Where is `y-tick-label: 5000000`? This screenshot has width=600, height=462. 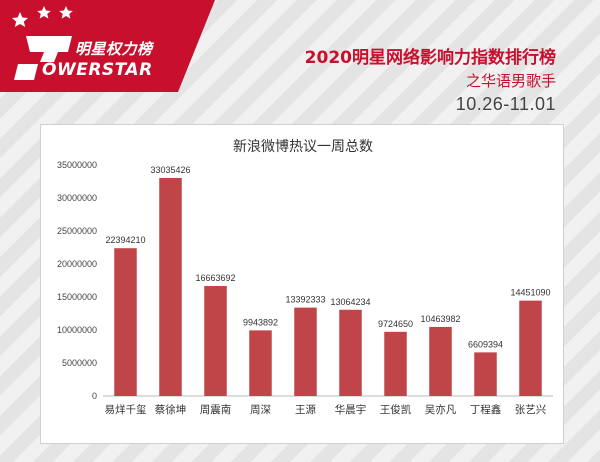
y-tick-label: 5000000 is located at coordinates (79, 363).